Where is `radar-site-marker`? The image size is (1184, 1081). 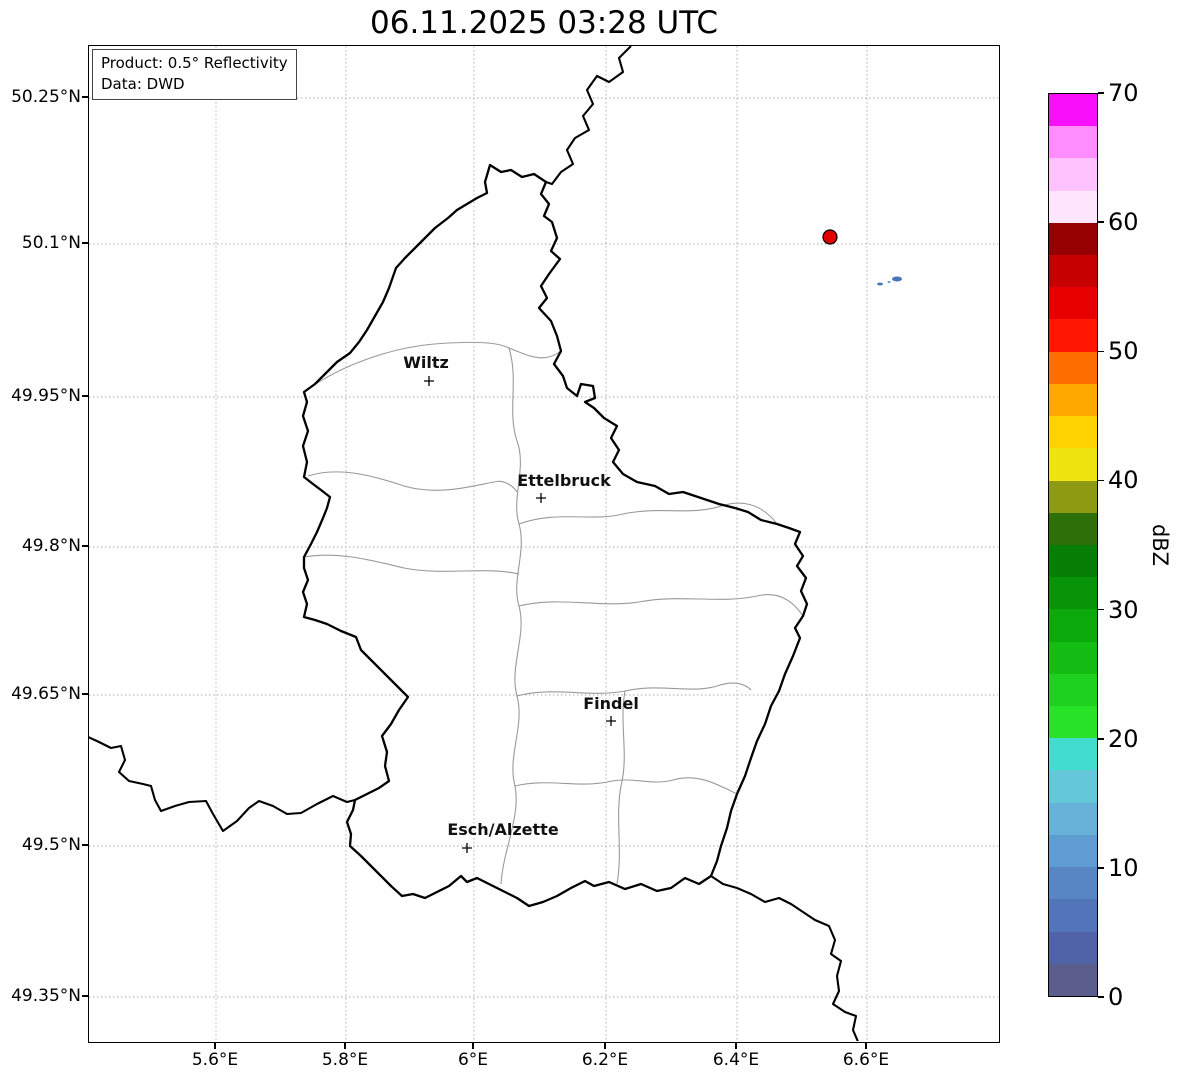
radar-site-marker is located at coordinates (830, 237).